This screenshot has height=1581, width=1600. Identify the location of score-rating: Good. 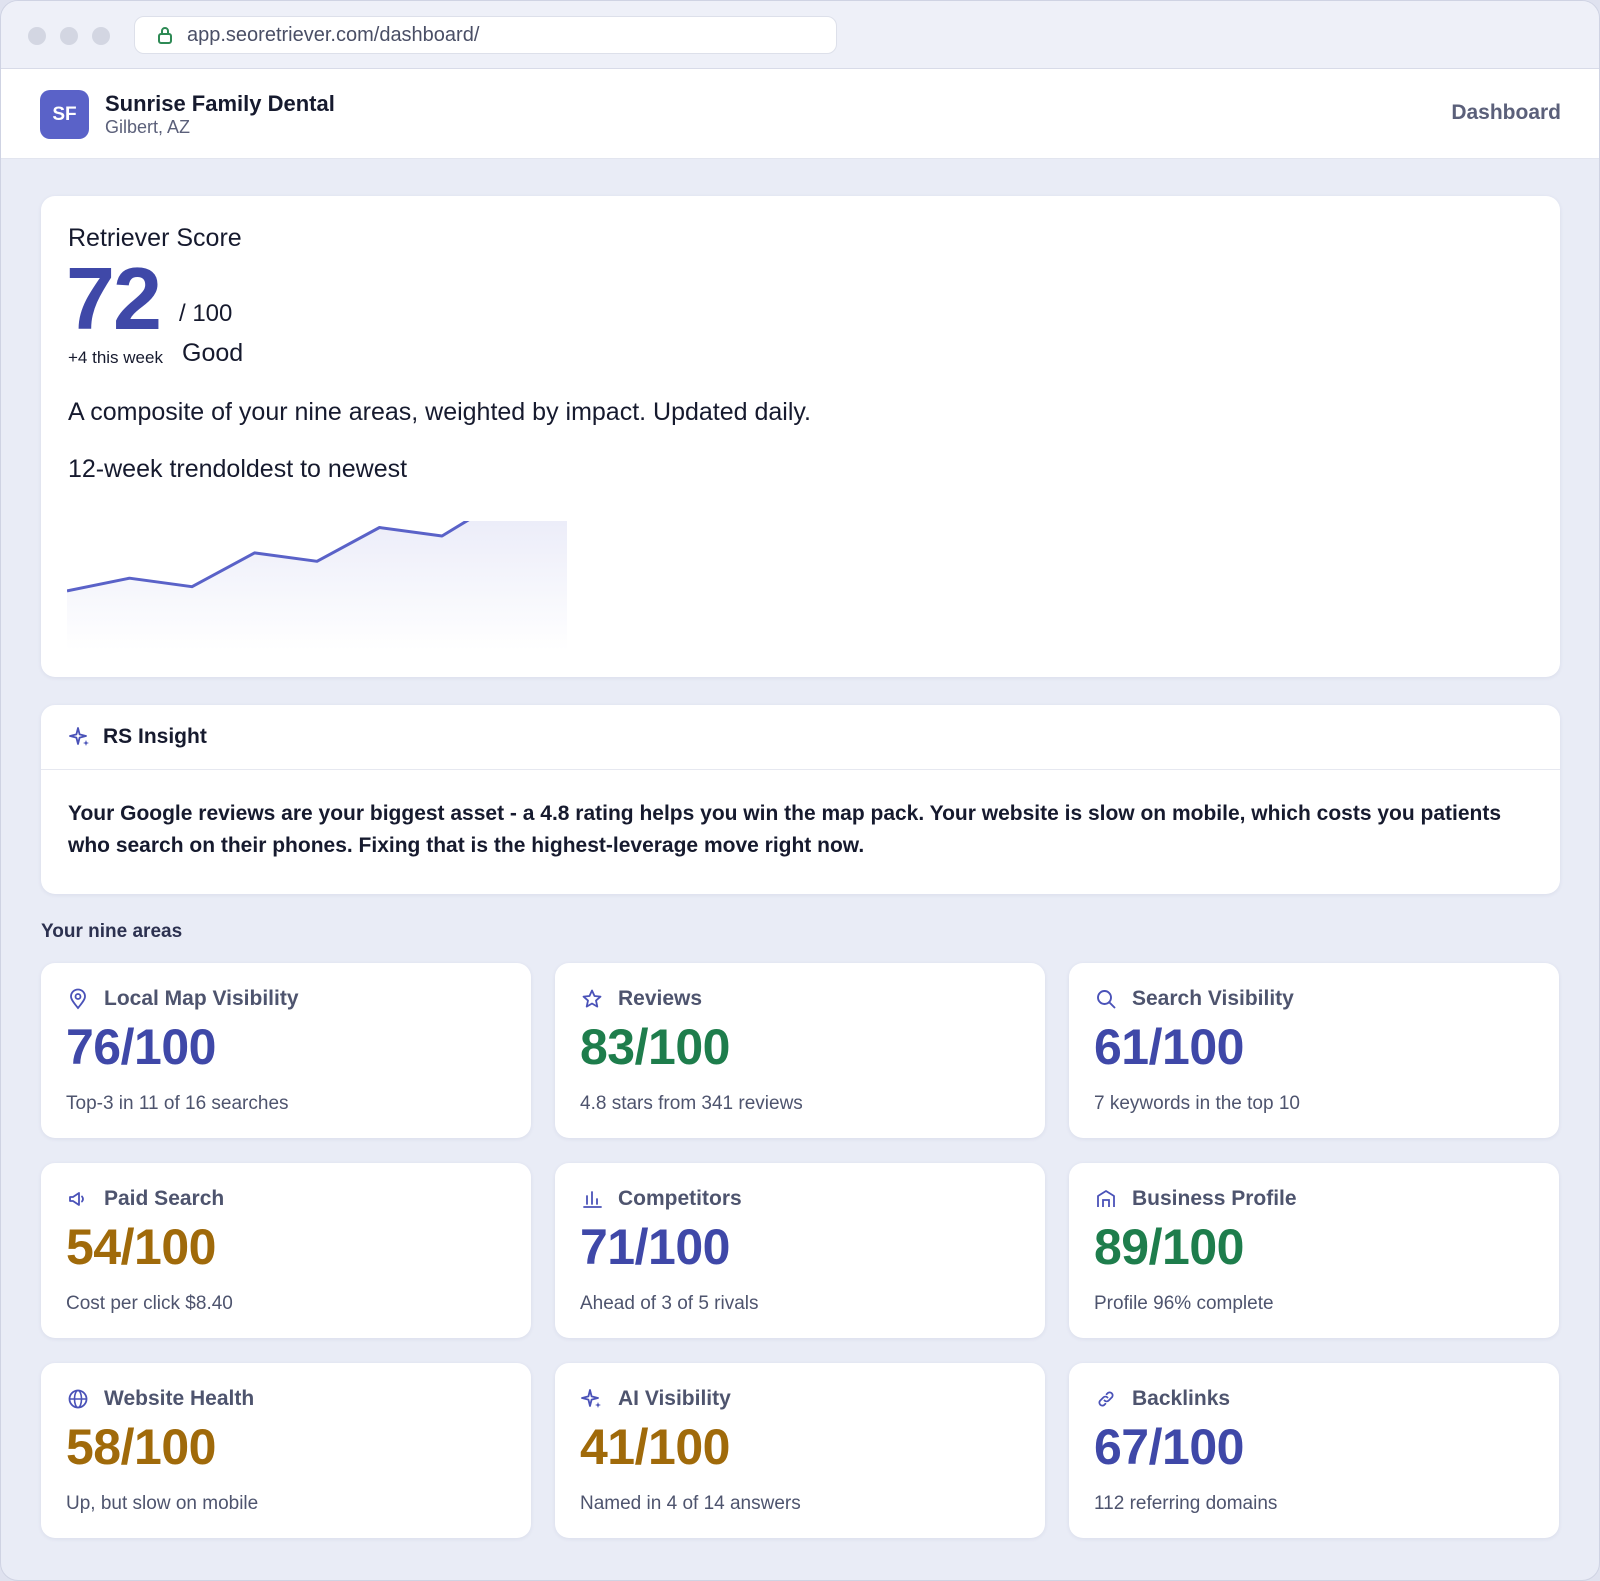
(213, 353).